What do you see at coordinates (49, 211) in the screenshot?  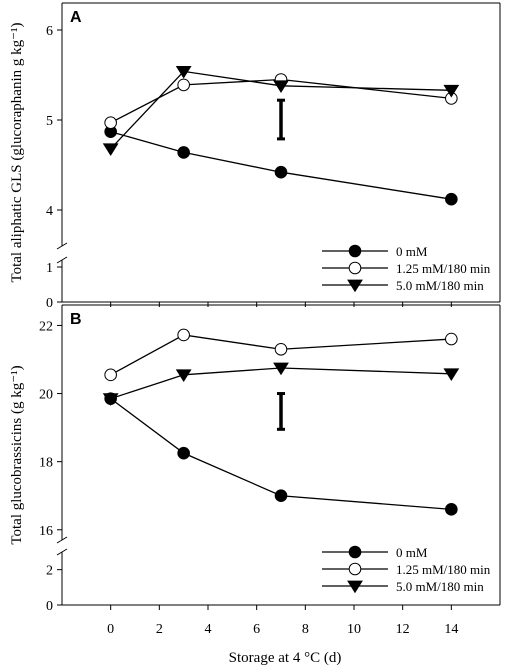 I see `y-tick-label: 4` at bounding box center [49, 211].